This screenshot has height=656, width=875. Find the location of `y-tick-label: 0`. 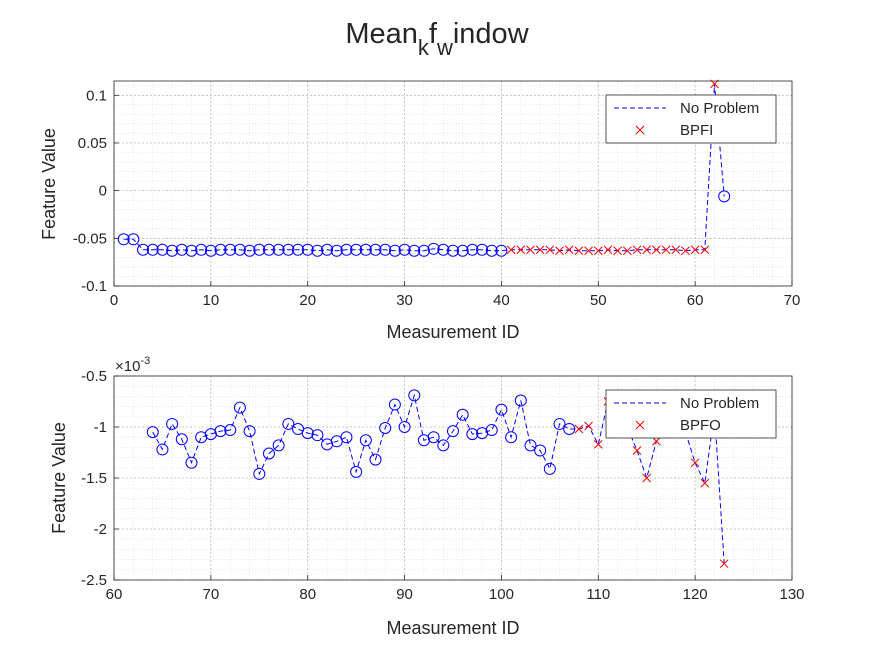

y-tick-label: 0 is located at coordinates (103, 191).